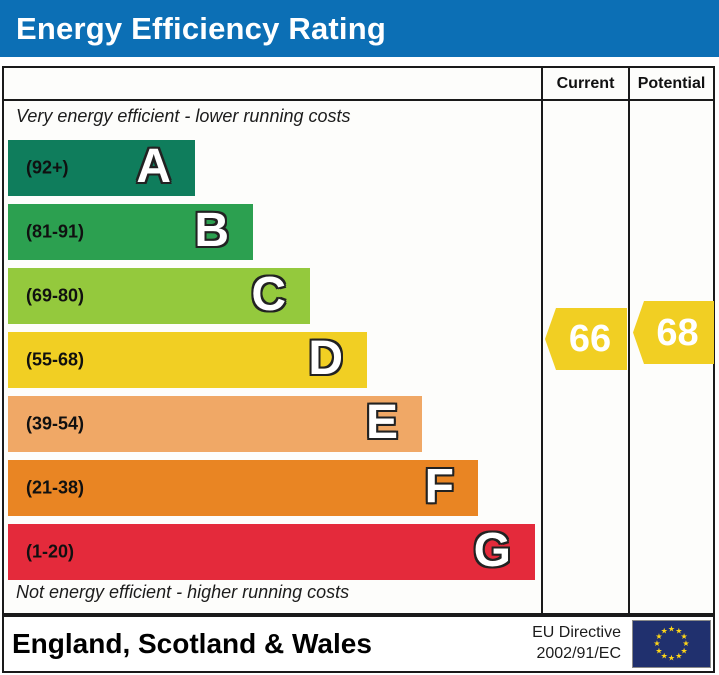  Describe the element at coordinates (55, 487) in the screenshot. I see `band-f-range: (21-38)` at that location.